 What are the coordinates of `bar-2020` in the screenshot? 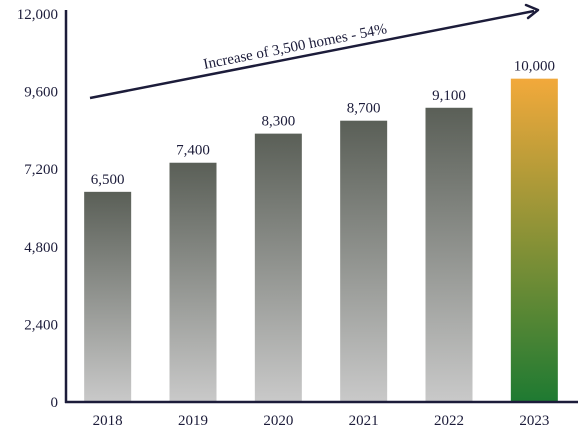 It's located at (278, 267).